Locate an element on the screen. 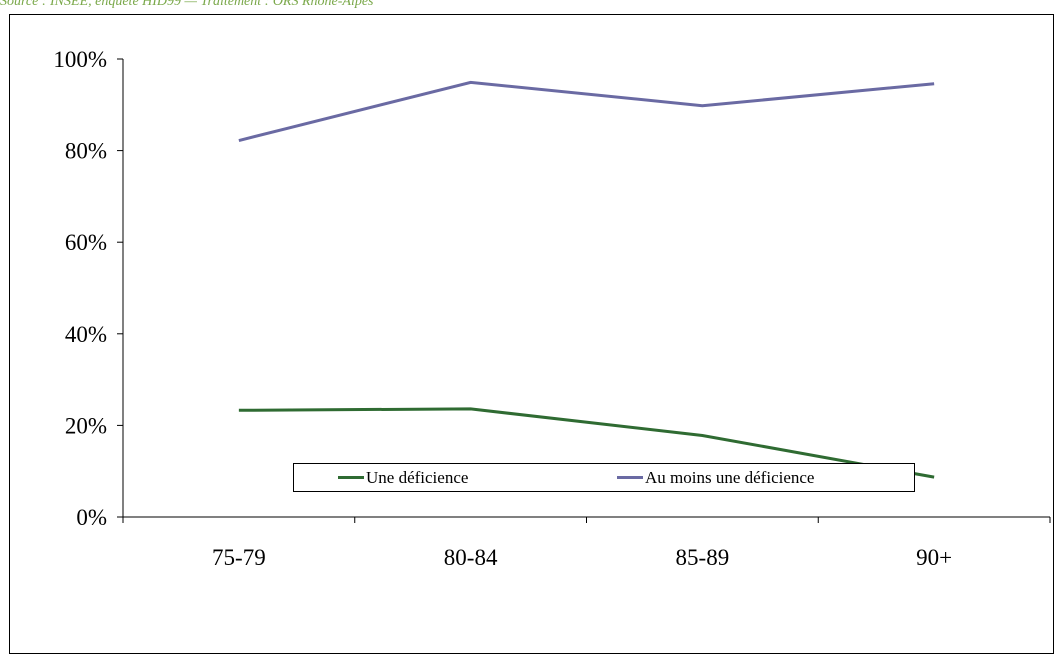 The height and width of the screenshot is (655, 1057). x-tick-label: 85-89 is located at coordinates (703, 557).